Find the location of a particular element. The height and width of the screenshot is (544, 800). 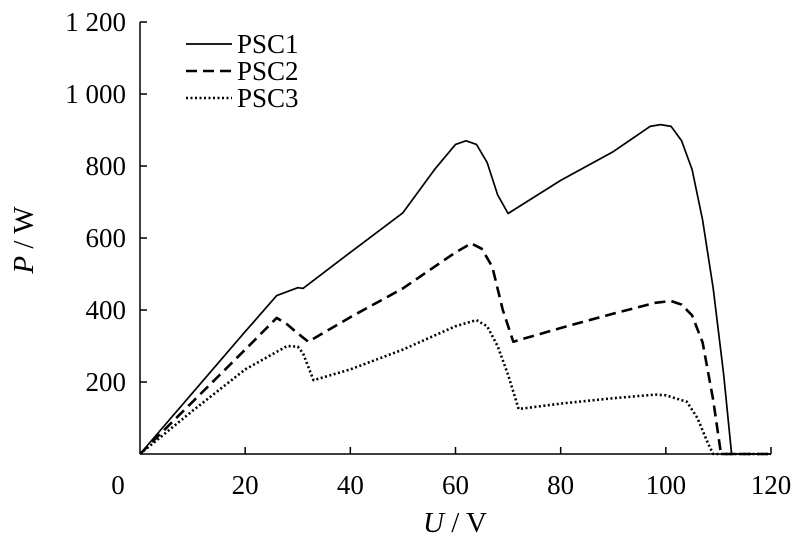

x-tick-label: 120 is located at coordinates (771, 485).